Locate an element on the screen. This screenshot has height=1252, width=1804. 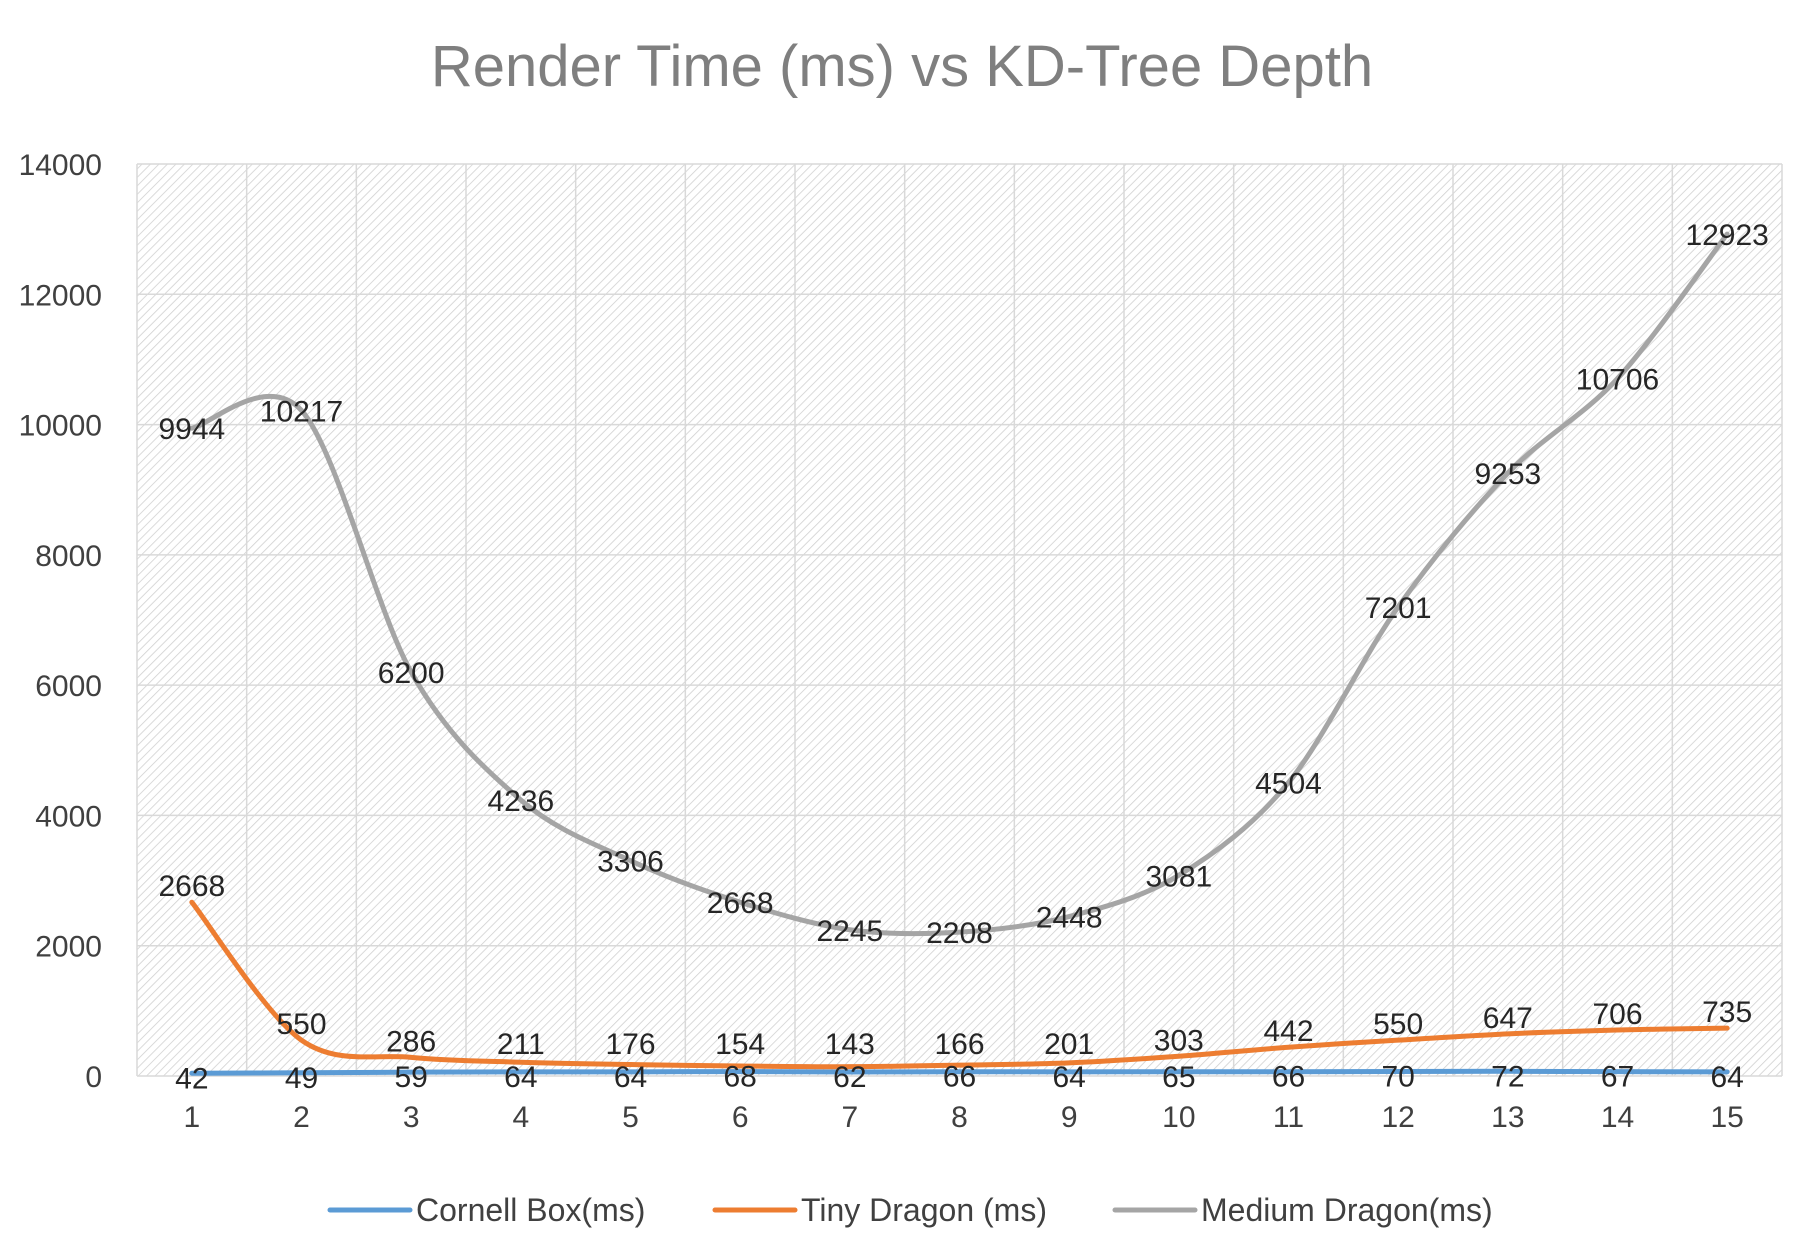
x-tick-label: 2 is located at coordinates (301, 1117).